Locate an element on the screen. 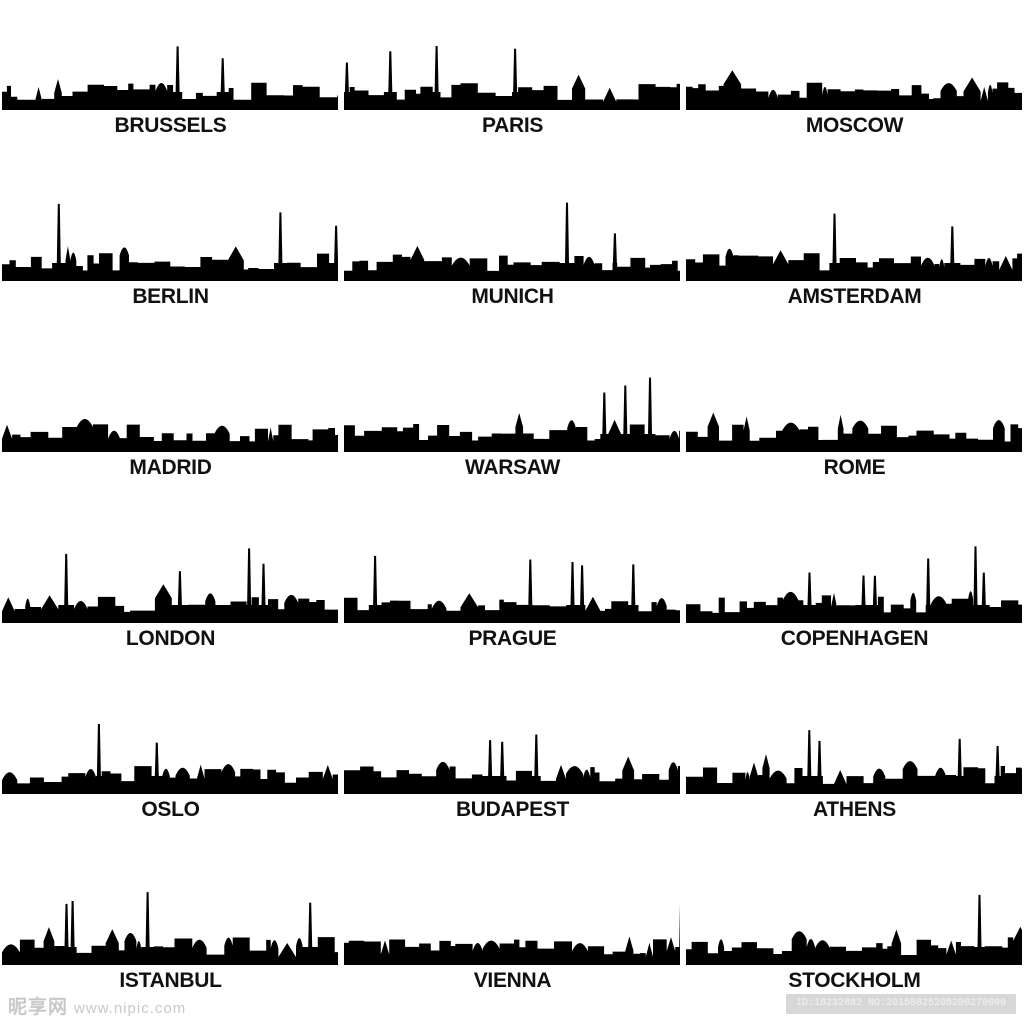 Image resolution: width=1024 pixels, height=1027 pixels. city-label: OSLO is located at coordinates (170, 809).